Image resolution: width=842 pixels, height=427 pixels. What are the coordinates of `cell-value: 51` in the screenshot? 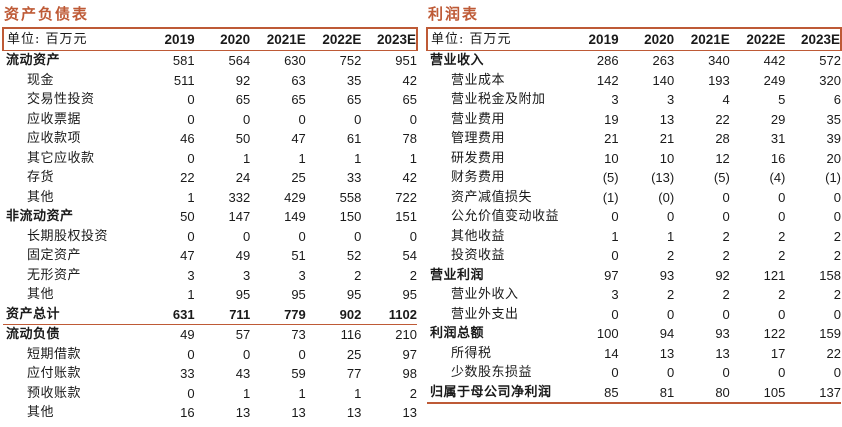 It's located at (298, 255).